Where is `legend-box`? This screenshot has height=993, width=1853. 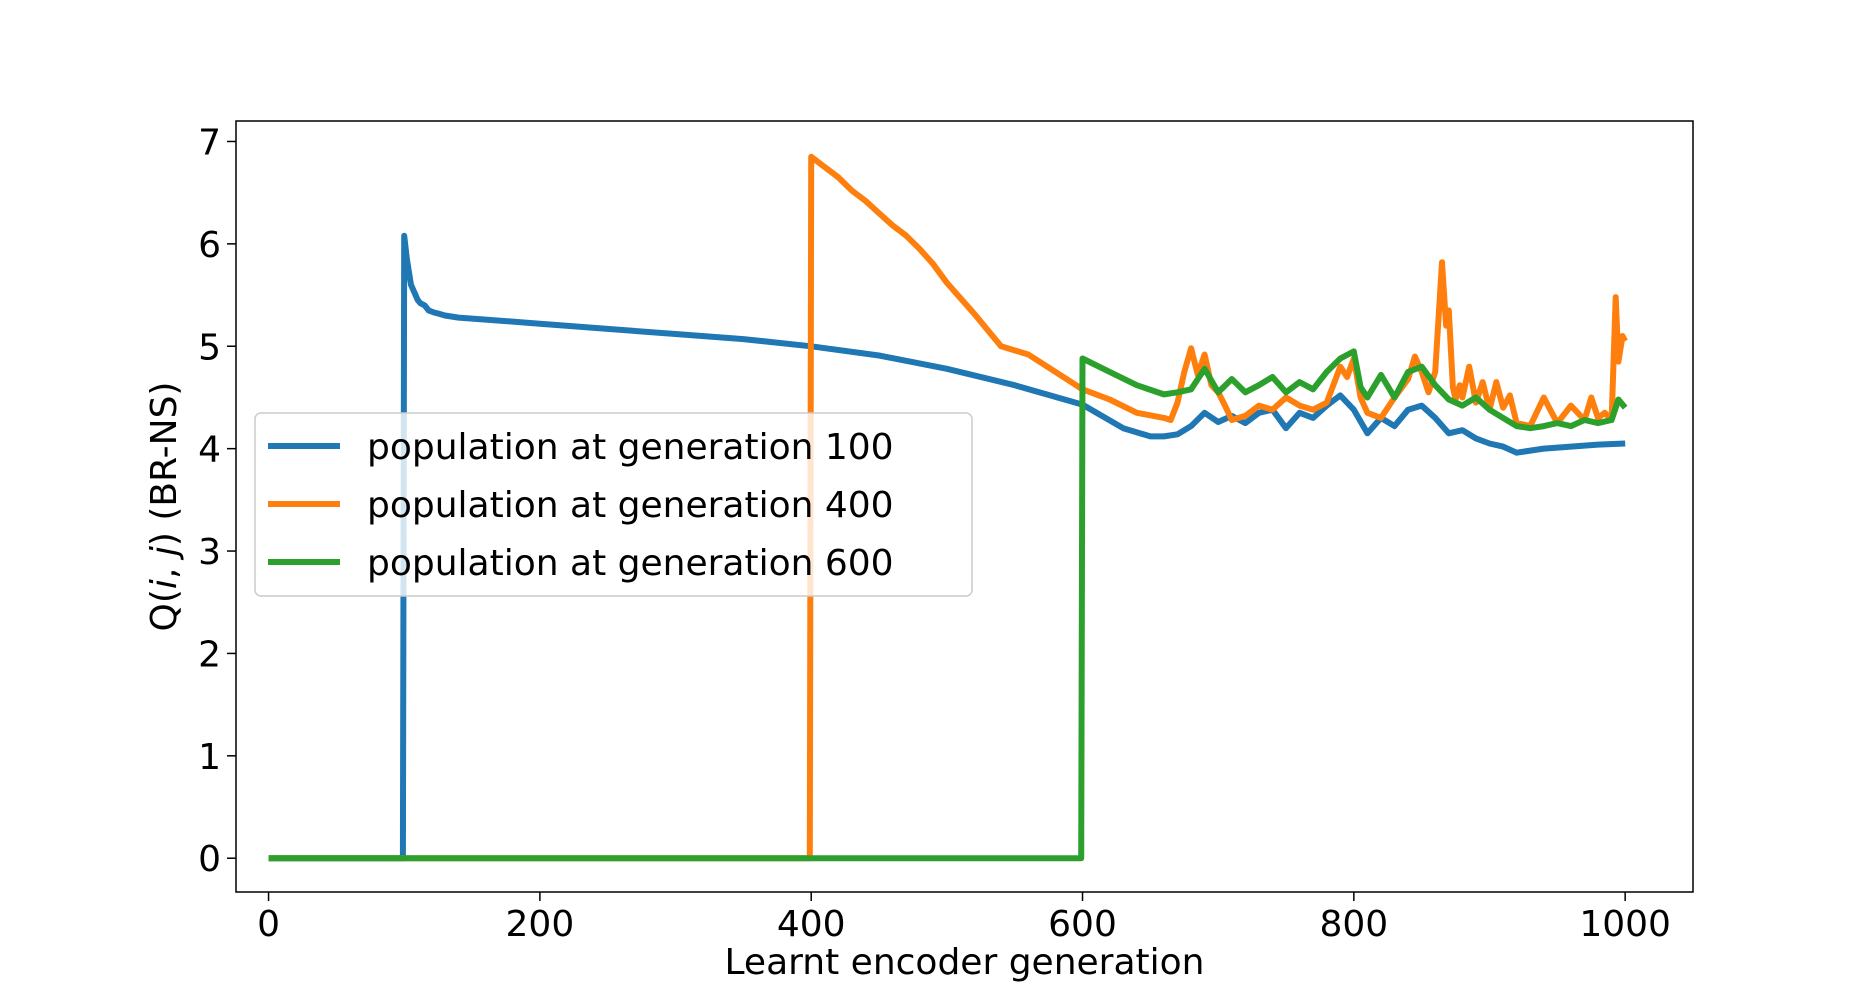
legend-box is located at coordinates (613, 504).